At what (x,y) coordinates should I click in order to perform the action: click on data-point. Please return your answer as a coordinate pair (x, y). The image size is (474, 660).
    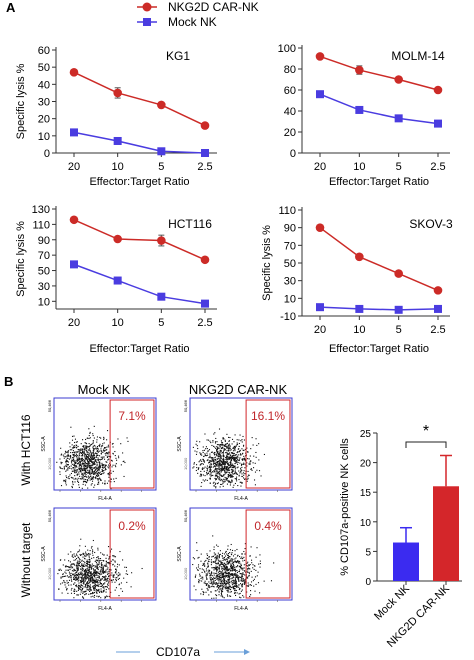
    Looking at the image, I should click on (205, 153).